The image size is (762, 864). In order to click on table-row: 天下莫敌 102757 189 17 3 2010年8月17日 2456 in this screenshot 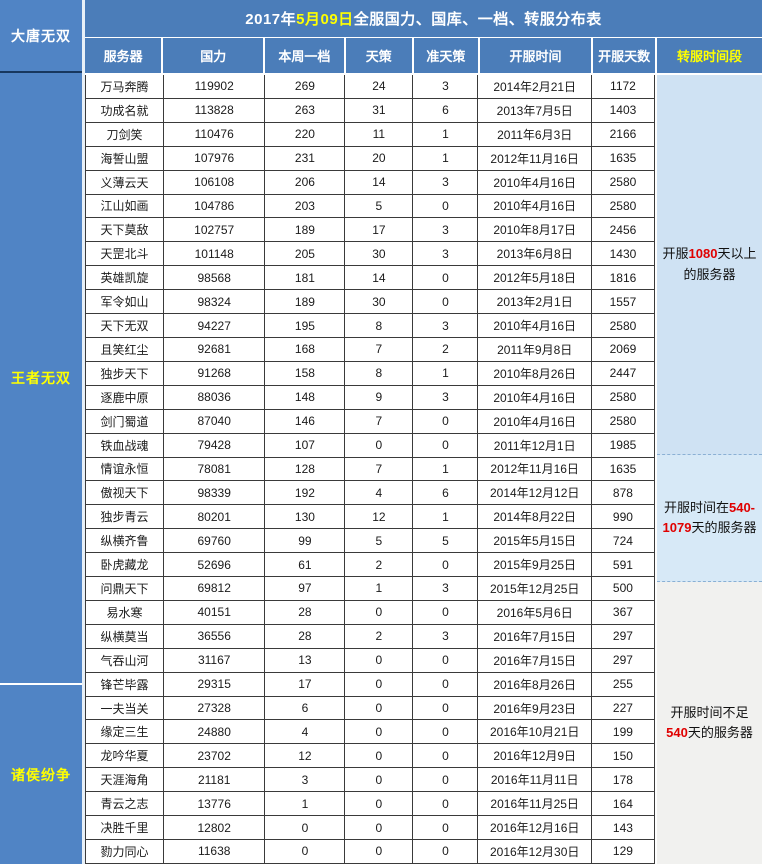, I will do `click(370, 230)`.